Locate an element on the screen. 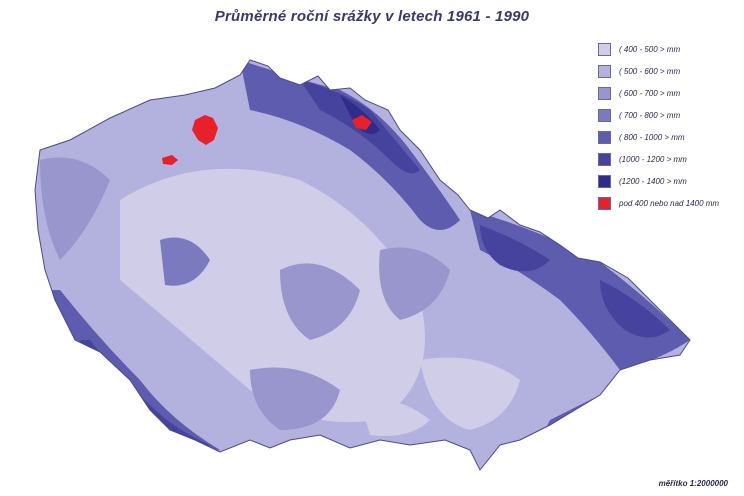  legend-label: ( 500 - 600 > mm is located at coordinates (650, 71).